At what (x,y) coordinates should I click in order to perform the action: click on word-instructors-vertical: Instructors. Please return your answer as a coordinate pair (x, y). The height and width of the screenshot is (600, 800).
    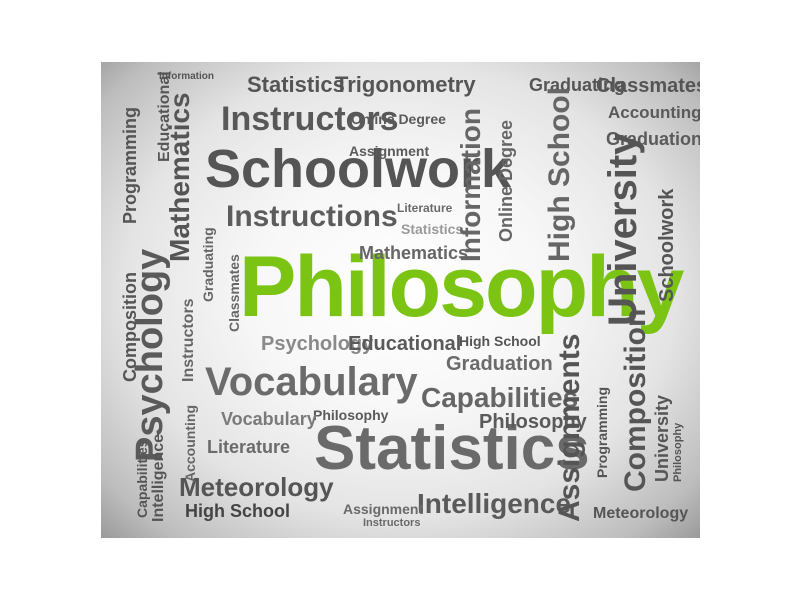
    Looking at the image, I should click on (188, 340).